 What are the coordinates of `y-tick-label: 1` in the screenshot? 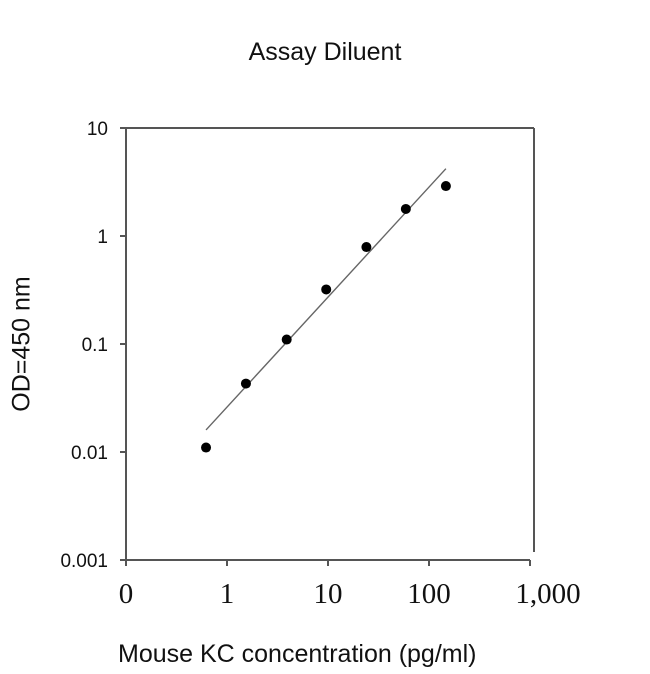 It's located at (102, 237).